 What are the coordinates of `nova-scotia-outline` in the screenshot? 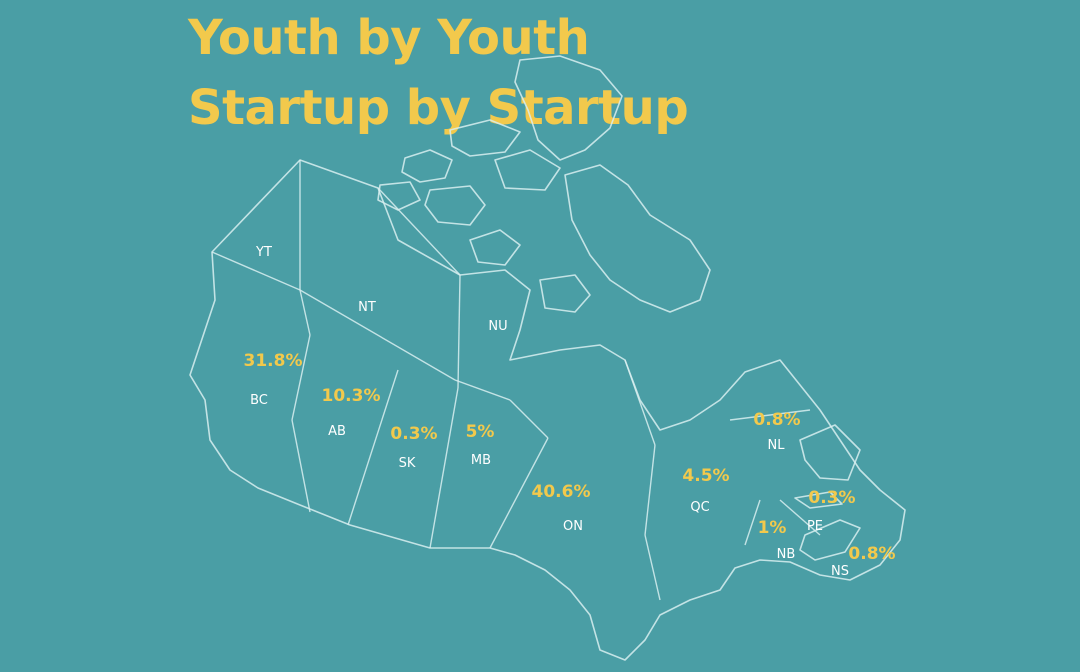 It's located at (830, 540).